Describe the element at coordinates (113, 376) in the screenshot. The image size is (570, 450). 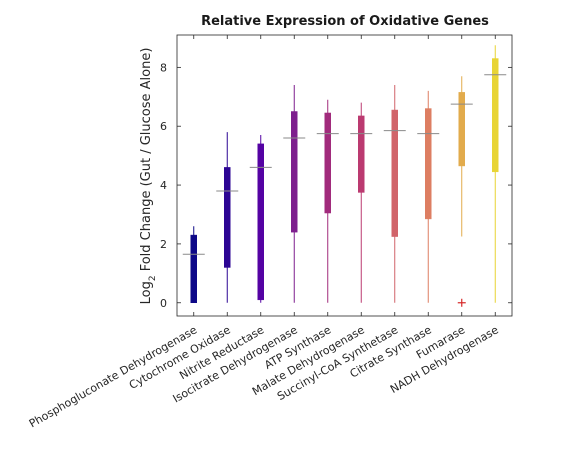
I see `x-category-label: Phosphogluconate Dehydrogenase` at that location.